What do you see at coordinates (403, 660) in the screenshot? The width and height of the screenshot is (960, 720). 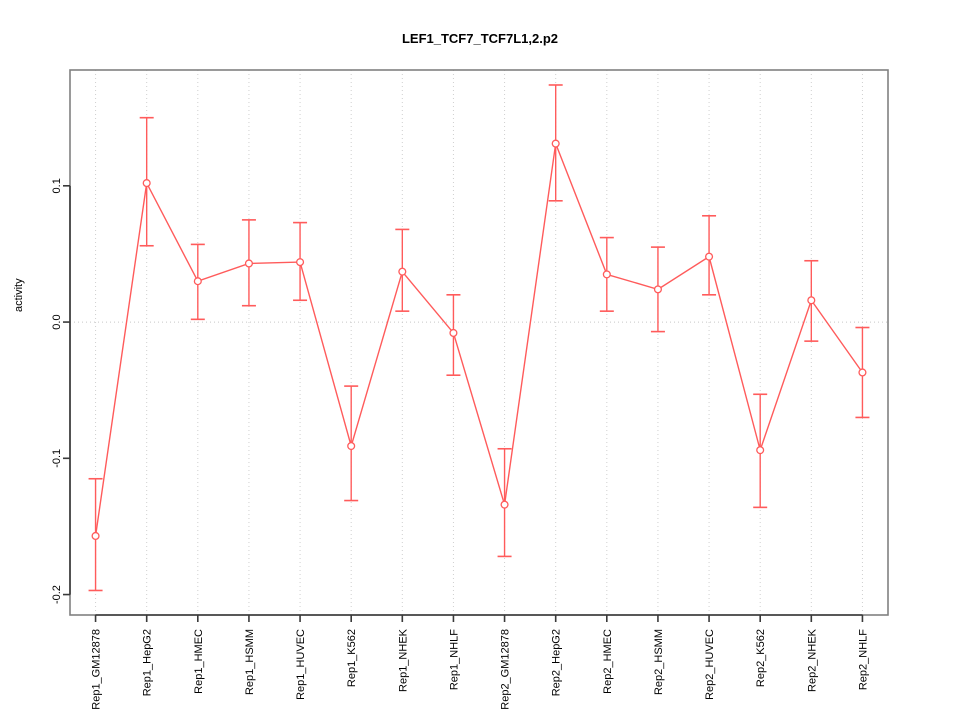 I see `x-tick-label: Rep1_NHEK` at bounding box center [403, 660].